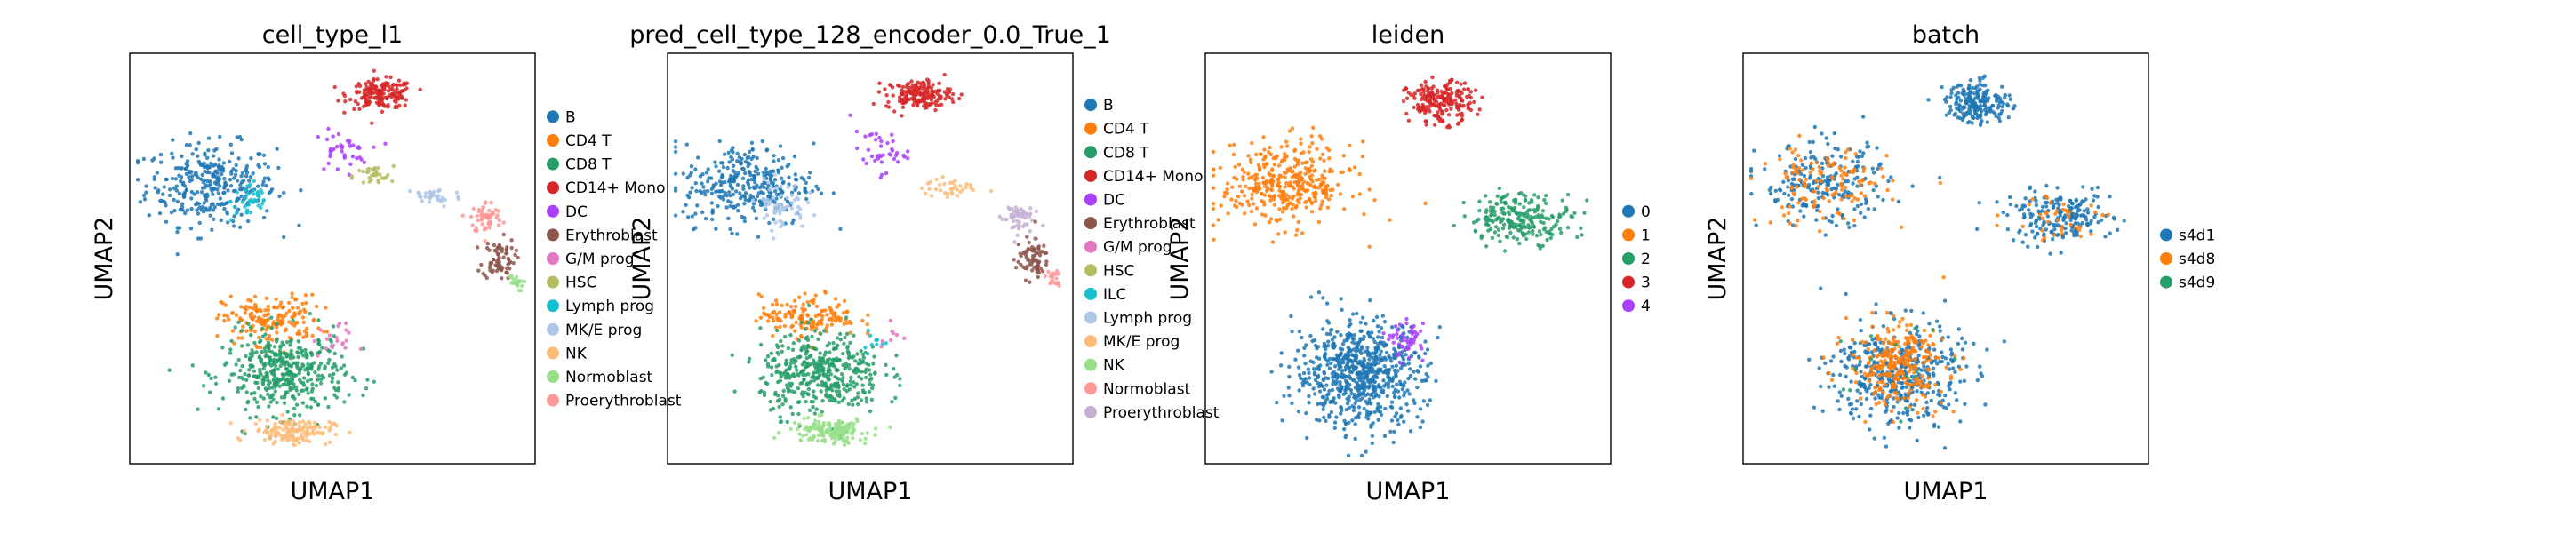 This screenshot has width=2576, height=533. I want to click on legend-label: Normoblast, so click(609, 377).